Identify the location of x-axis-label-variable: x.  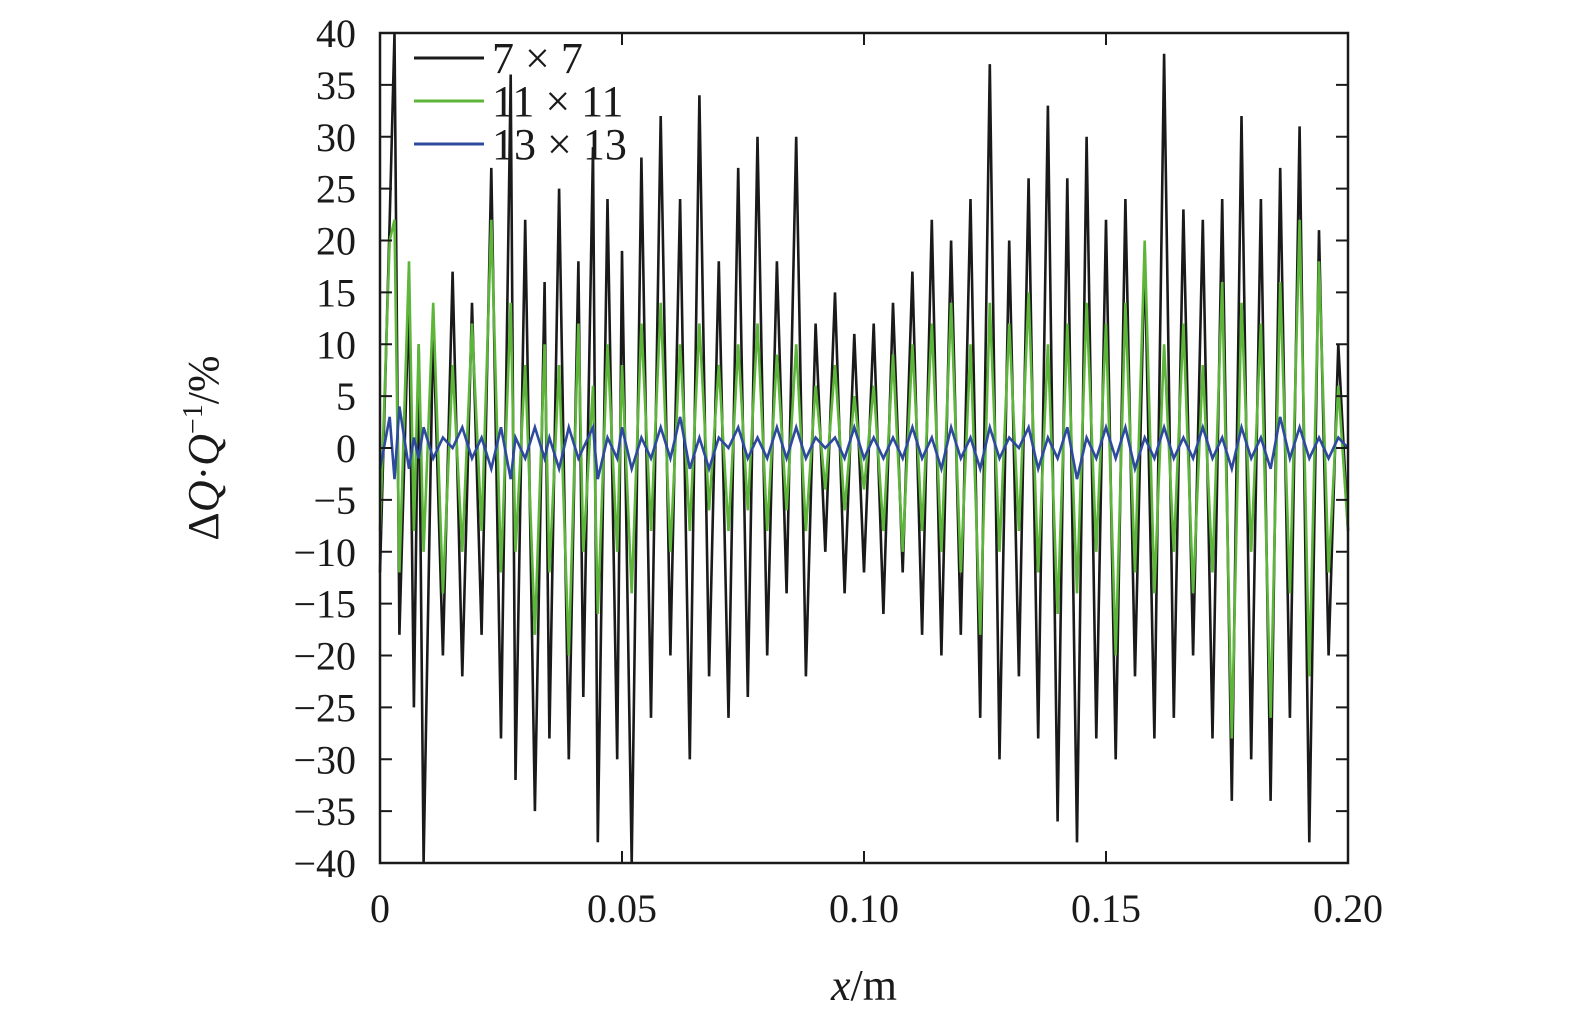
(840, 985).